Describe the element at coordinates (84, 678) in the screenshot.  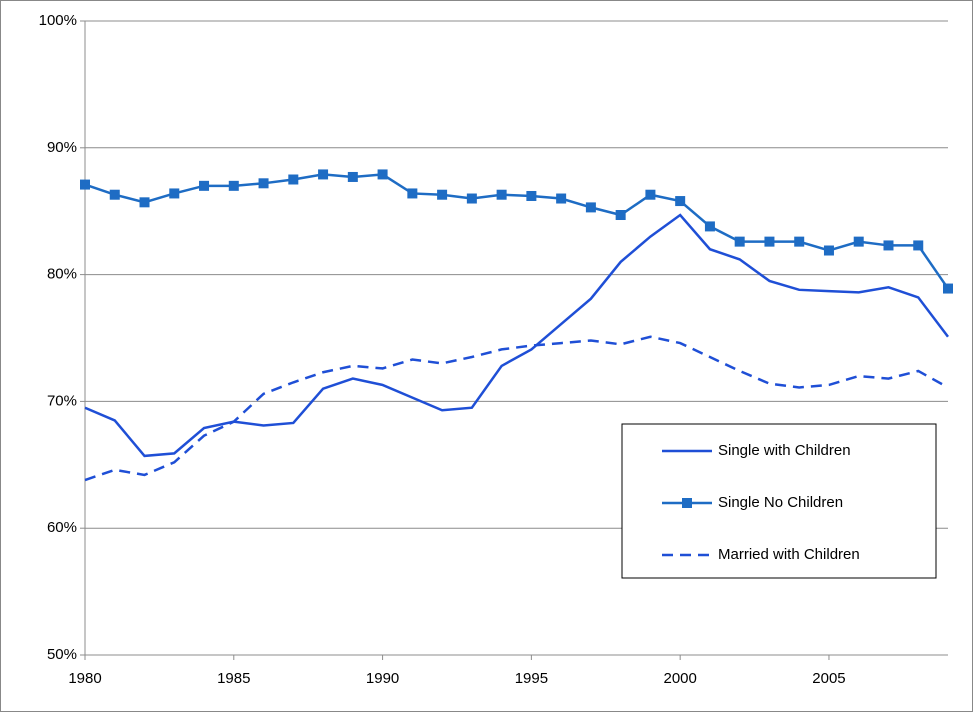
I see `x-tick-label: 1980` at that location.